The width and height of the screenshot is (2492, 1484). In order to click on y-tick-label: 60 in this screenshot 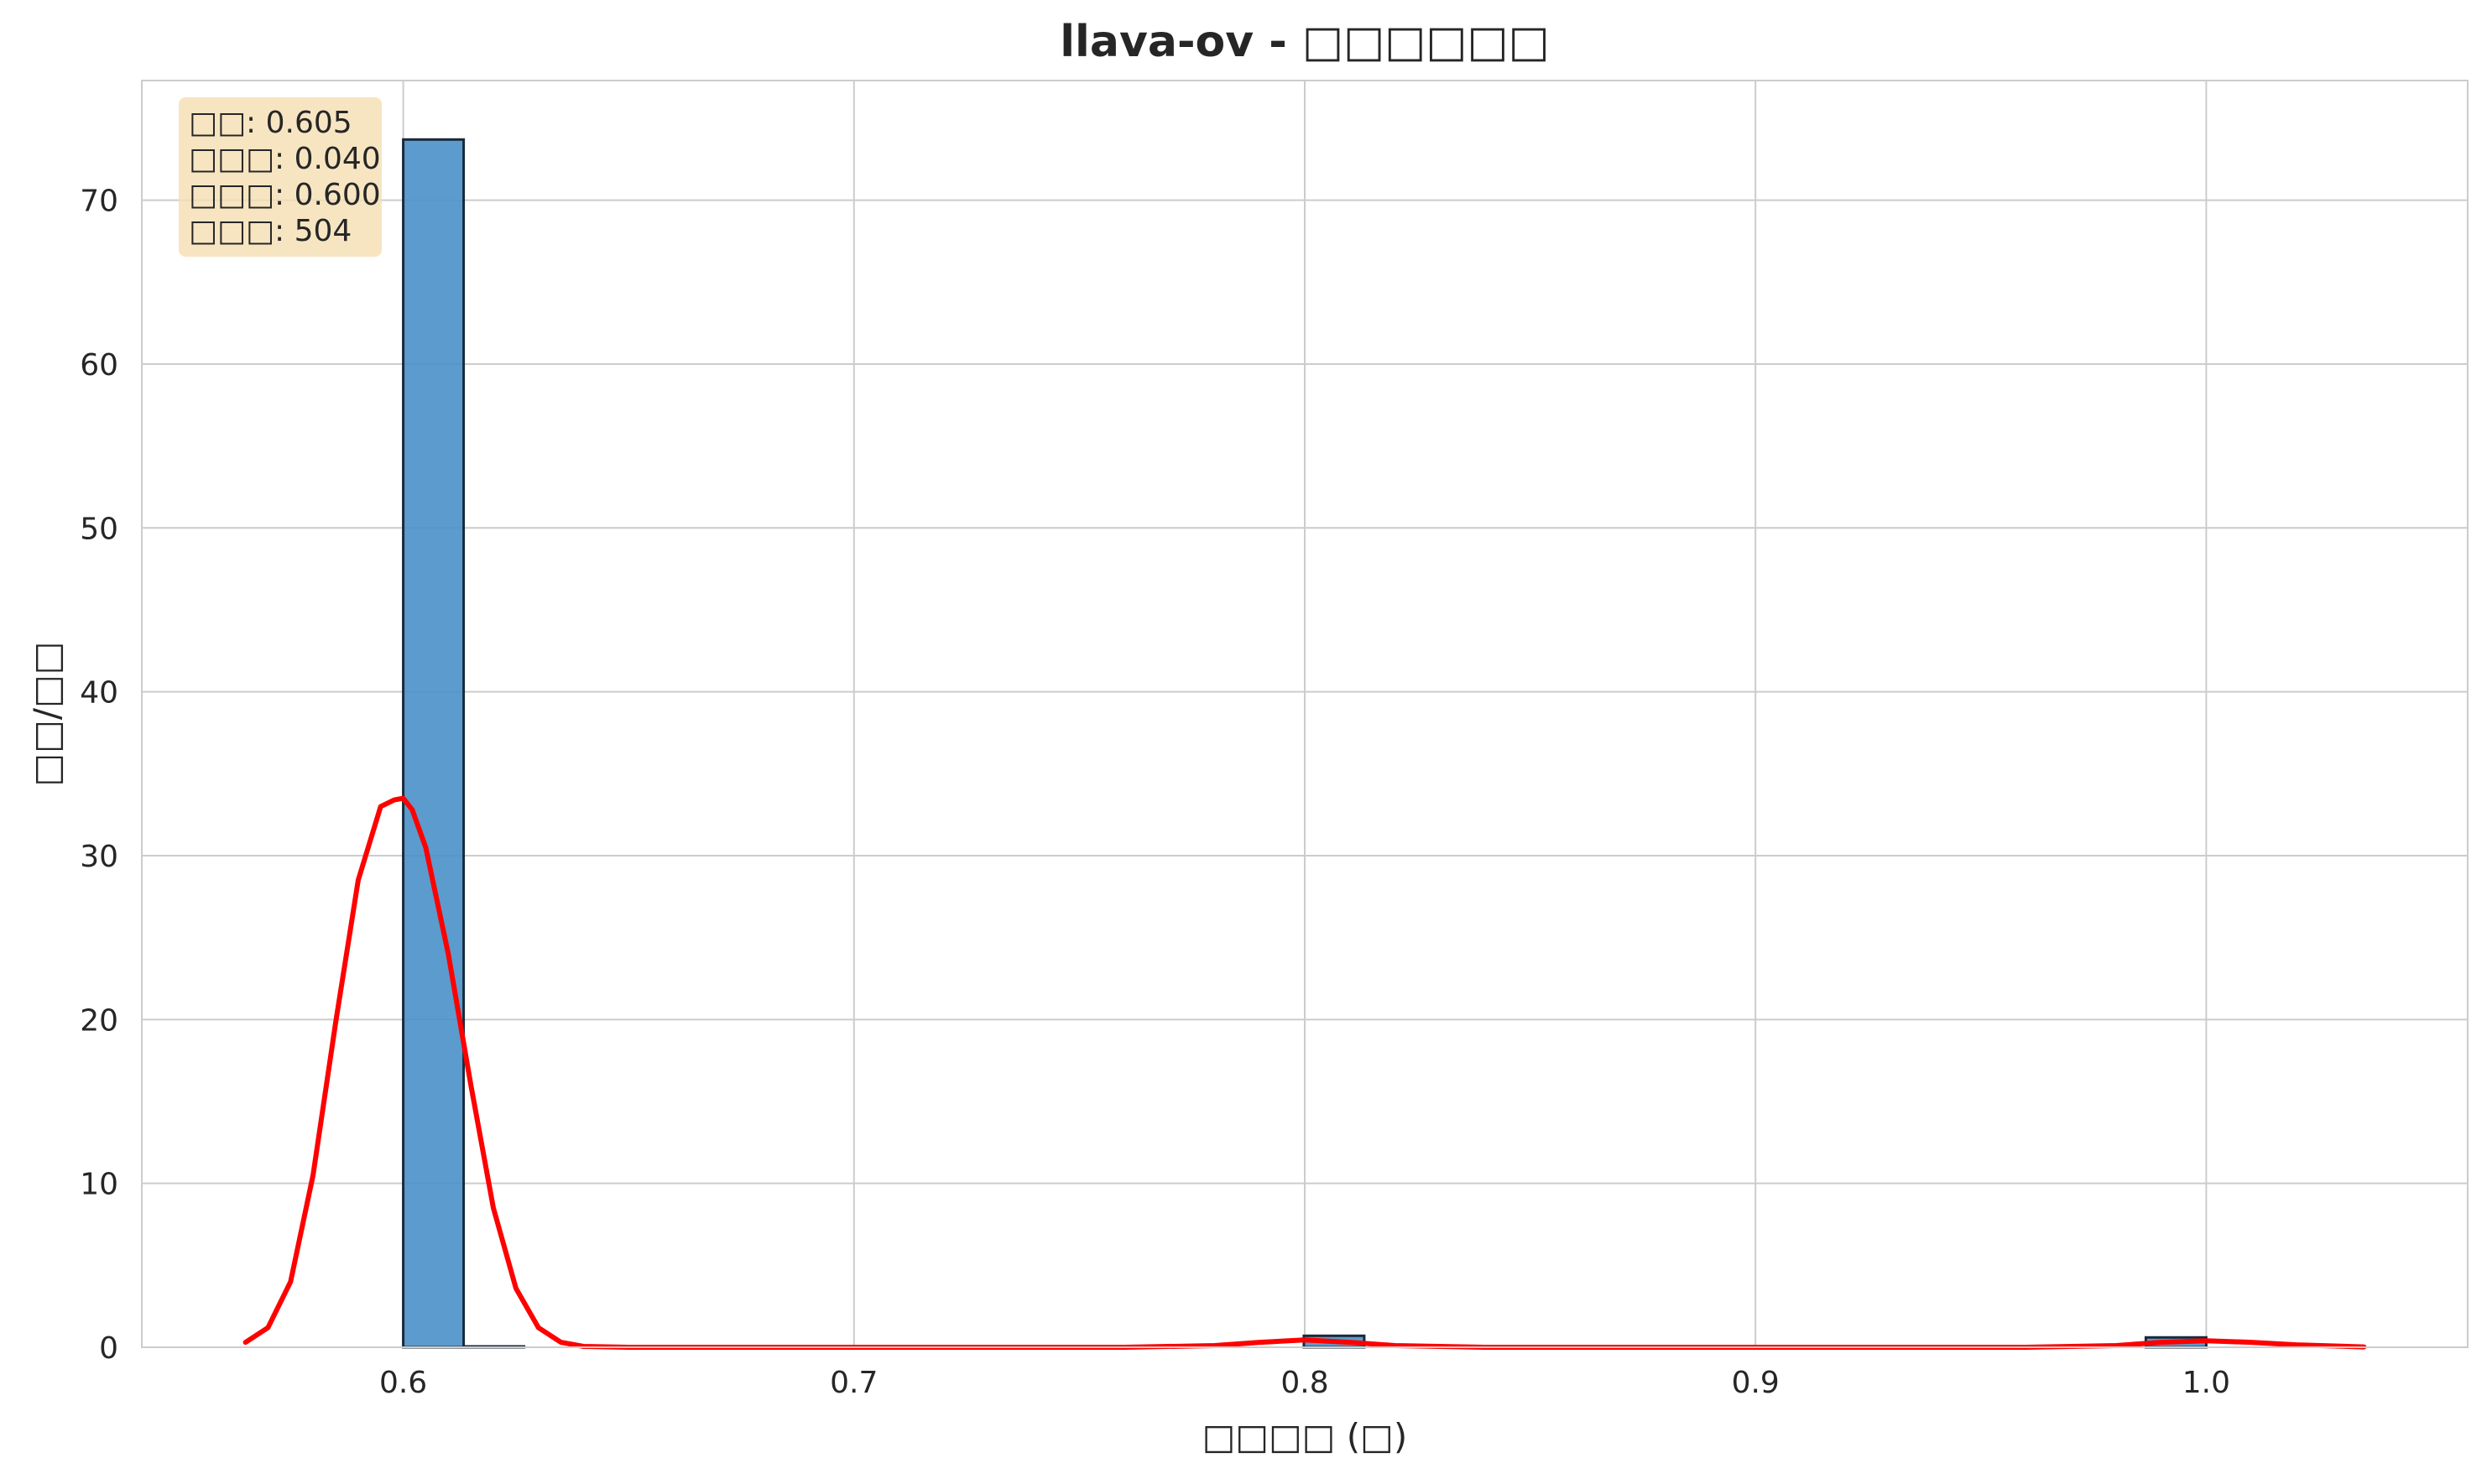, I will do `click(99, 365)`.